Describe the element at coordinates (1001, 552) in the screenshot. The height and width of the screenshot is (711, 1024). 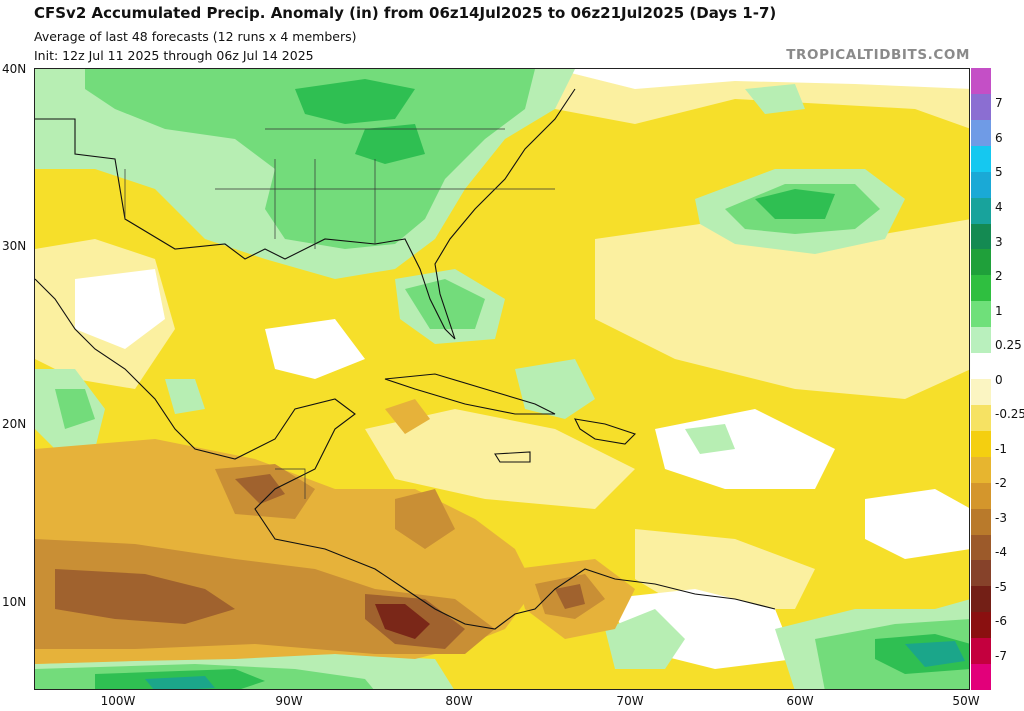
I see `colorbar-label: -4` at that location.